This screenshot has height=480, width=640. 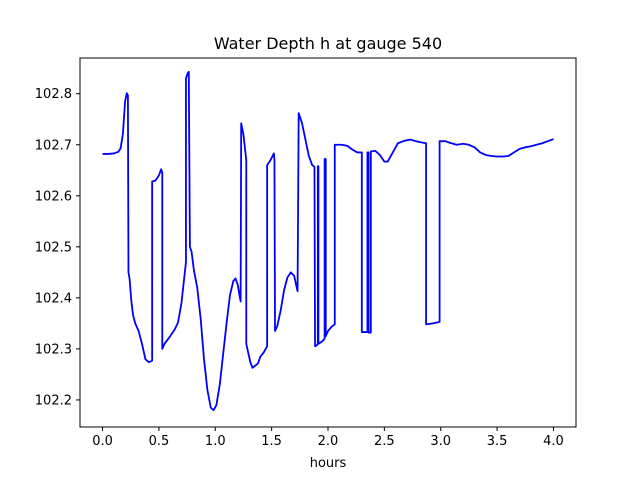 I want to click on y-tick-label: 102.5, so click(x=53, y=247).